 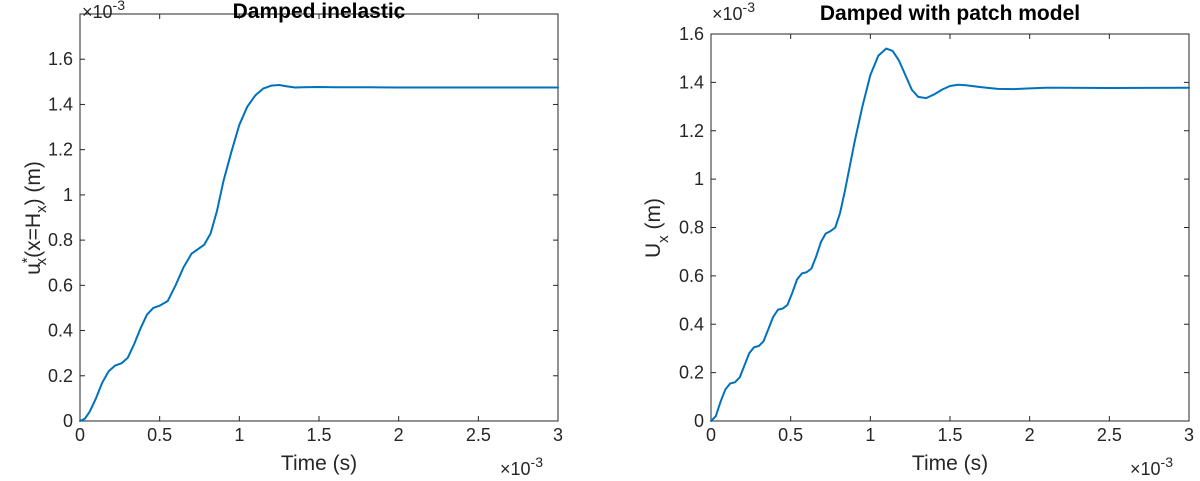 I want to click on ylabel-end: ) (m), so click(x=33, y=183).